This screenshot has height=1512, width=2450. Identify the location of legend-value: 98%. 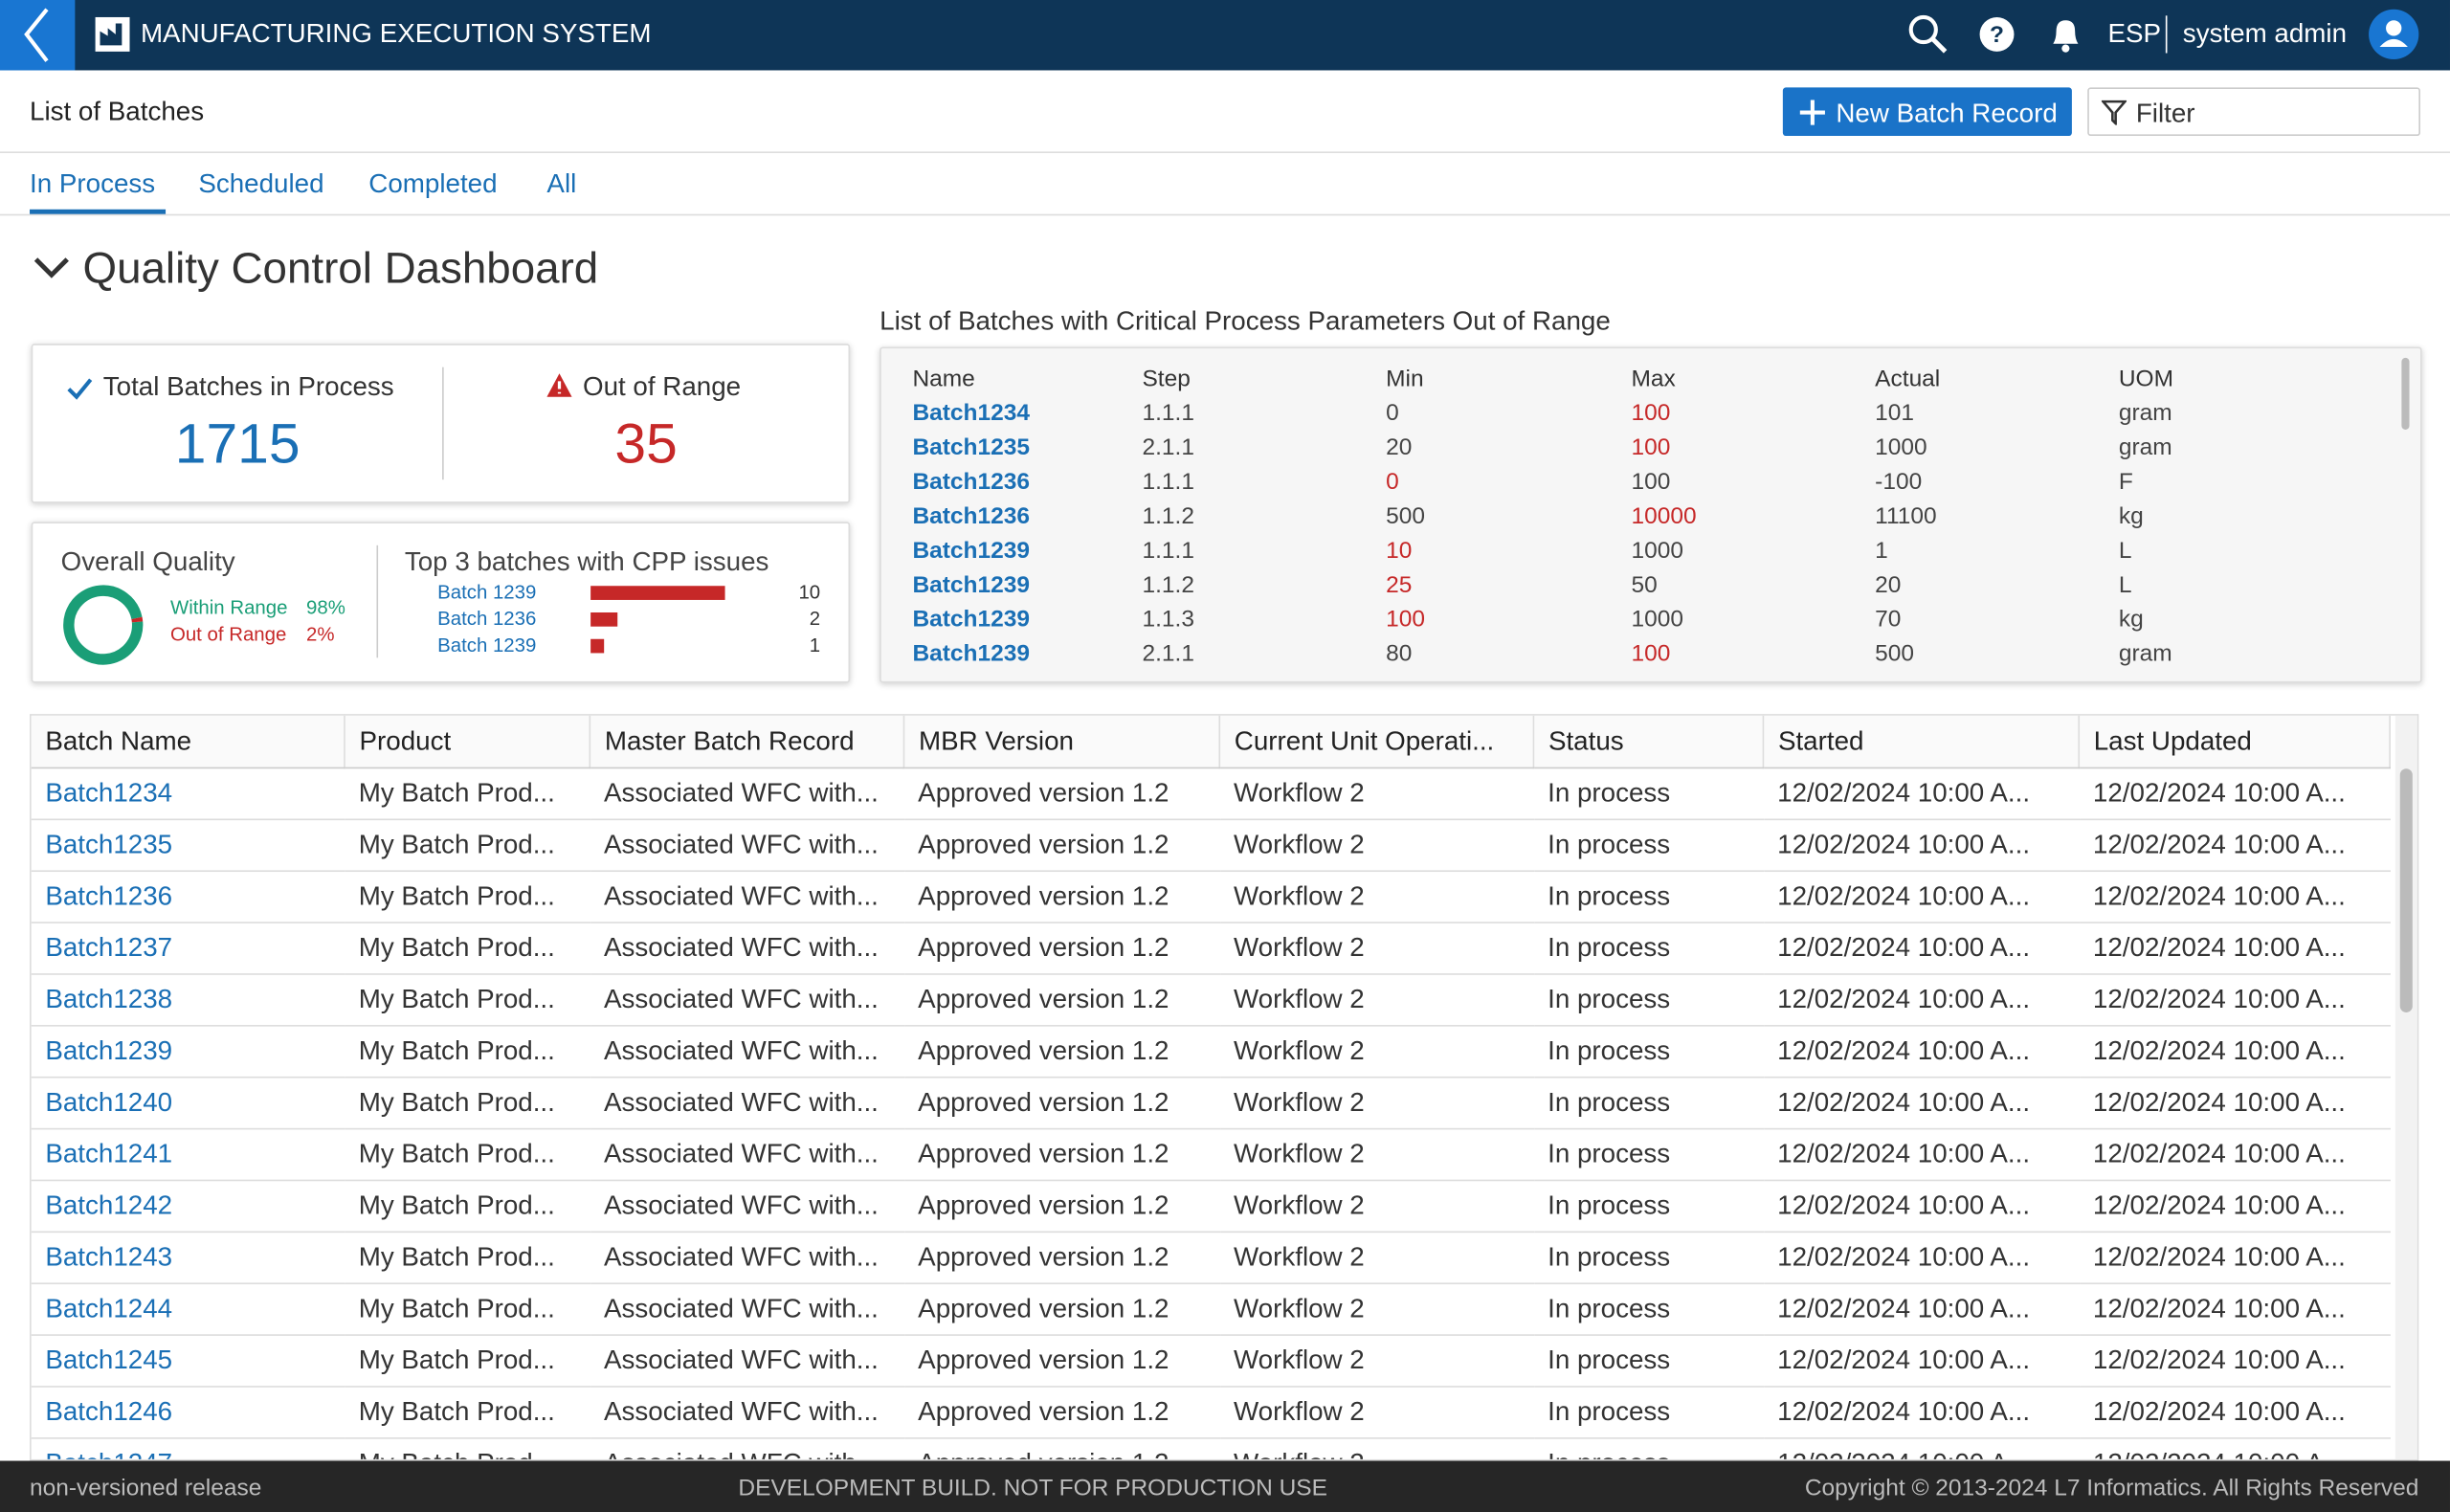
(326, 608).